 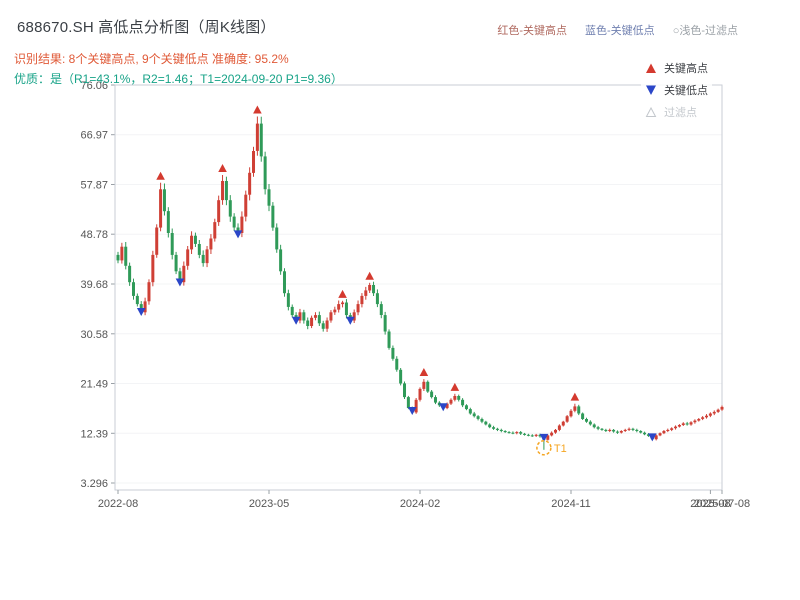 What do you see at coordinates (94, 434) in the screenshot?
I see `y-tick-label: 12.39` at bounding box center [94, 434].